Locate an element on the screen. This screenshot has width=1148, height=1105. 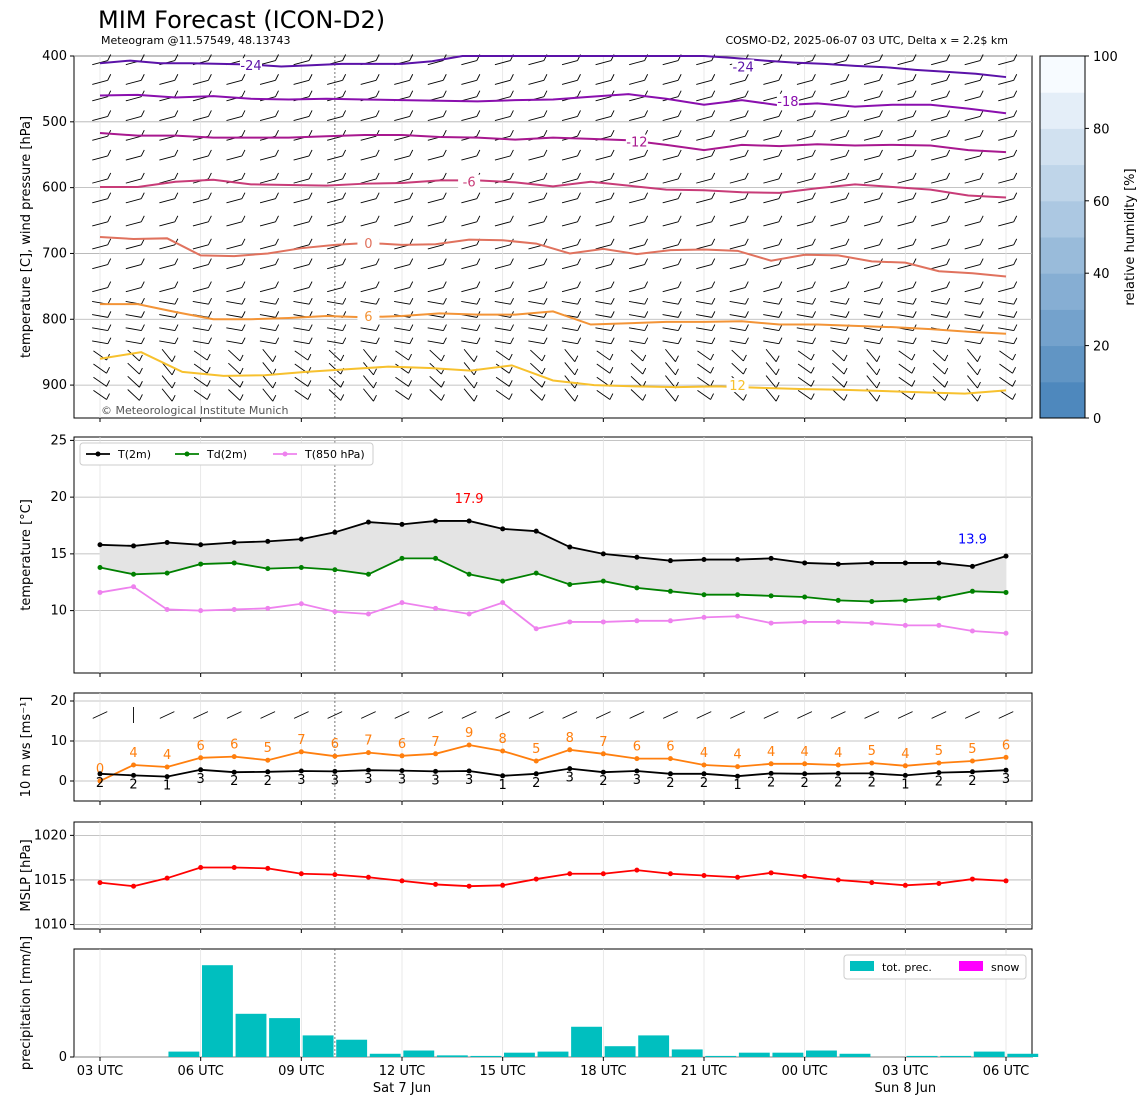
legend-label: snow is located at coordinates (1005, 967).